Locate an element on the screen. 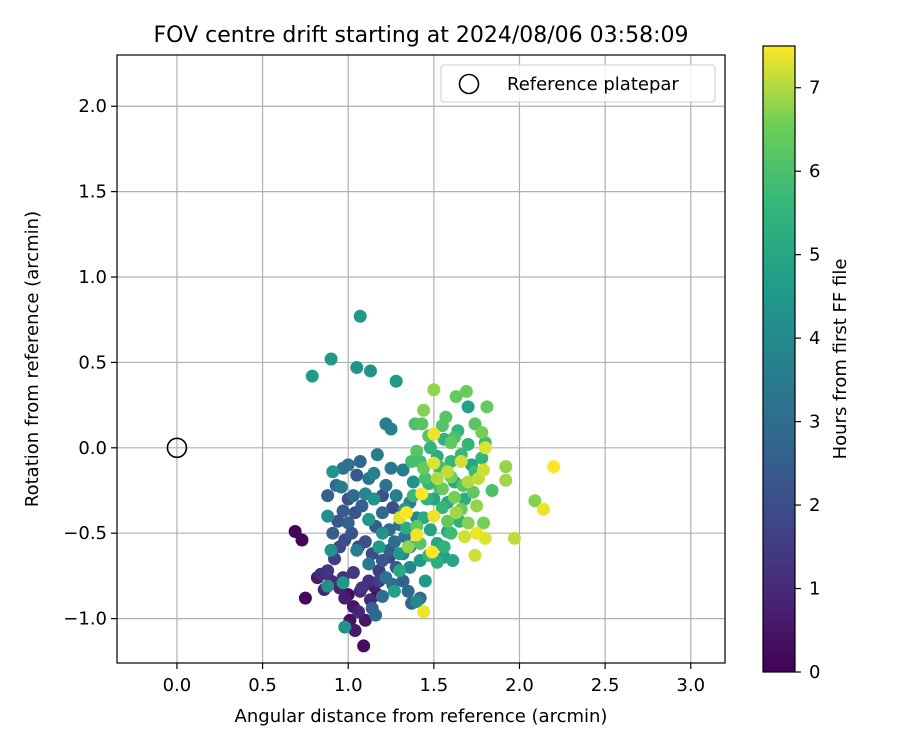 This screenshot has width=900, height=750. y-tick-label: 0.5 is located at coordinates (92, 362).